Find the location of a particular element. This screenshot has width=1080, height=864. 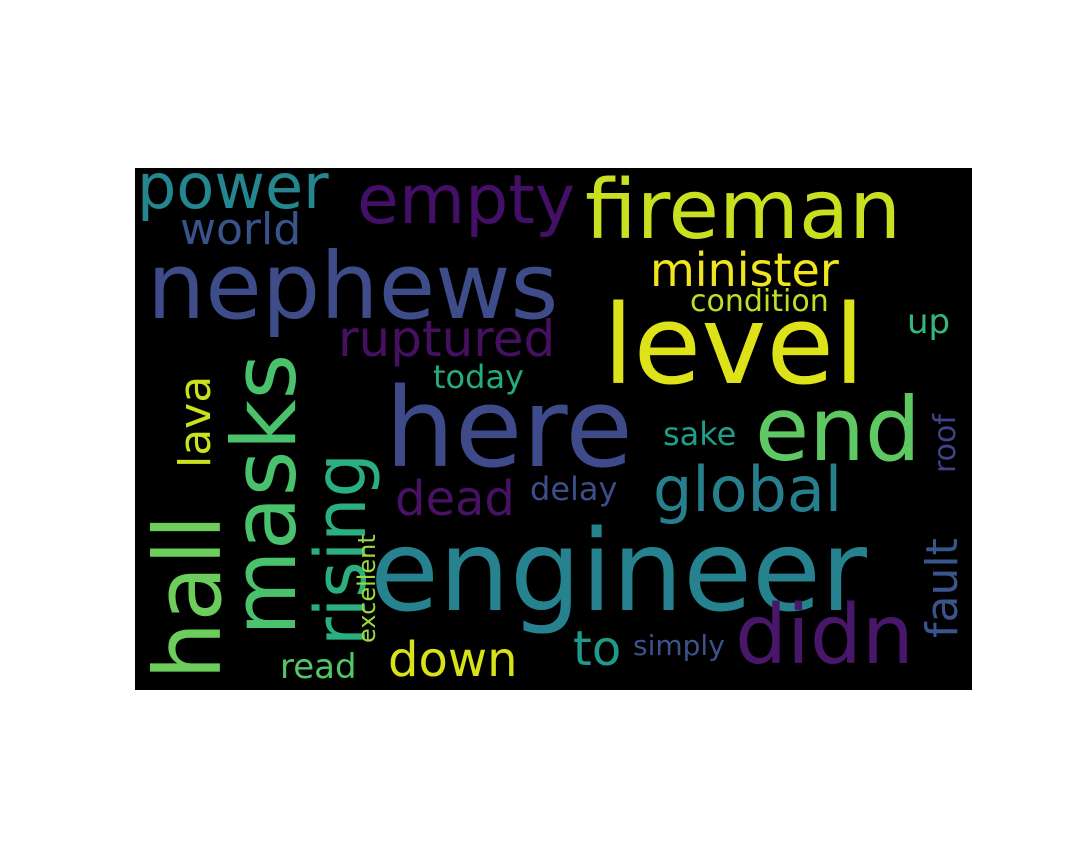

word-to: to is located at coordinates (597, 649).